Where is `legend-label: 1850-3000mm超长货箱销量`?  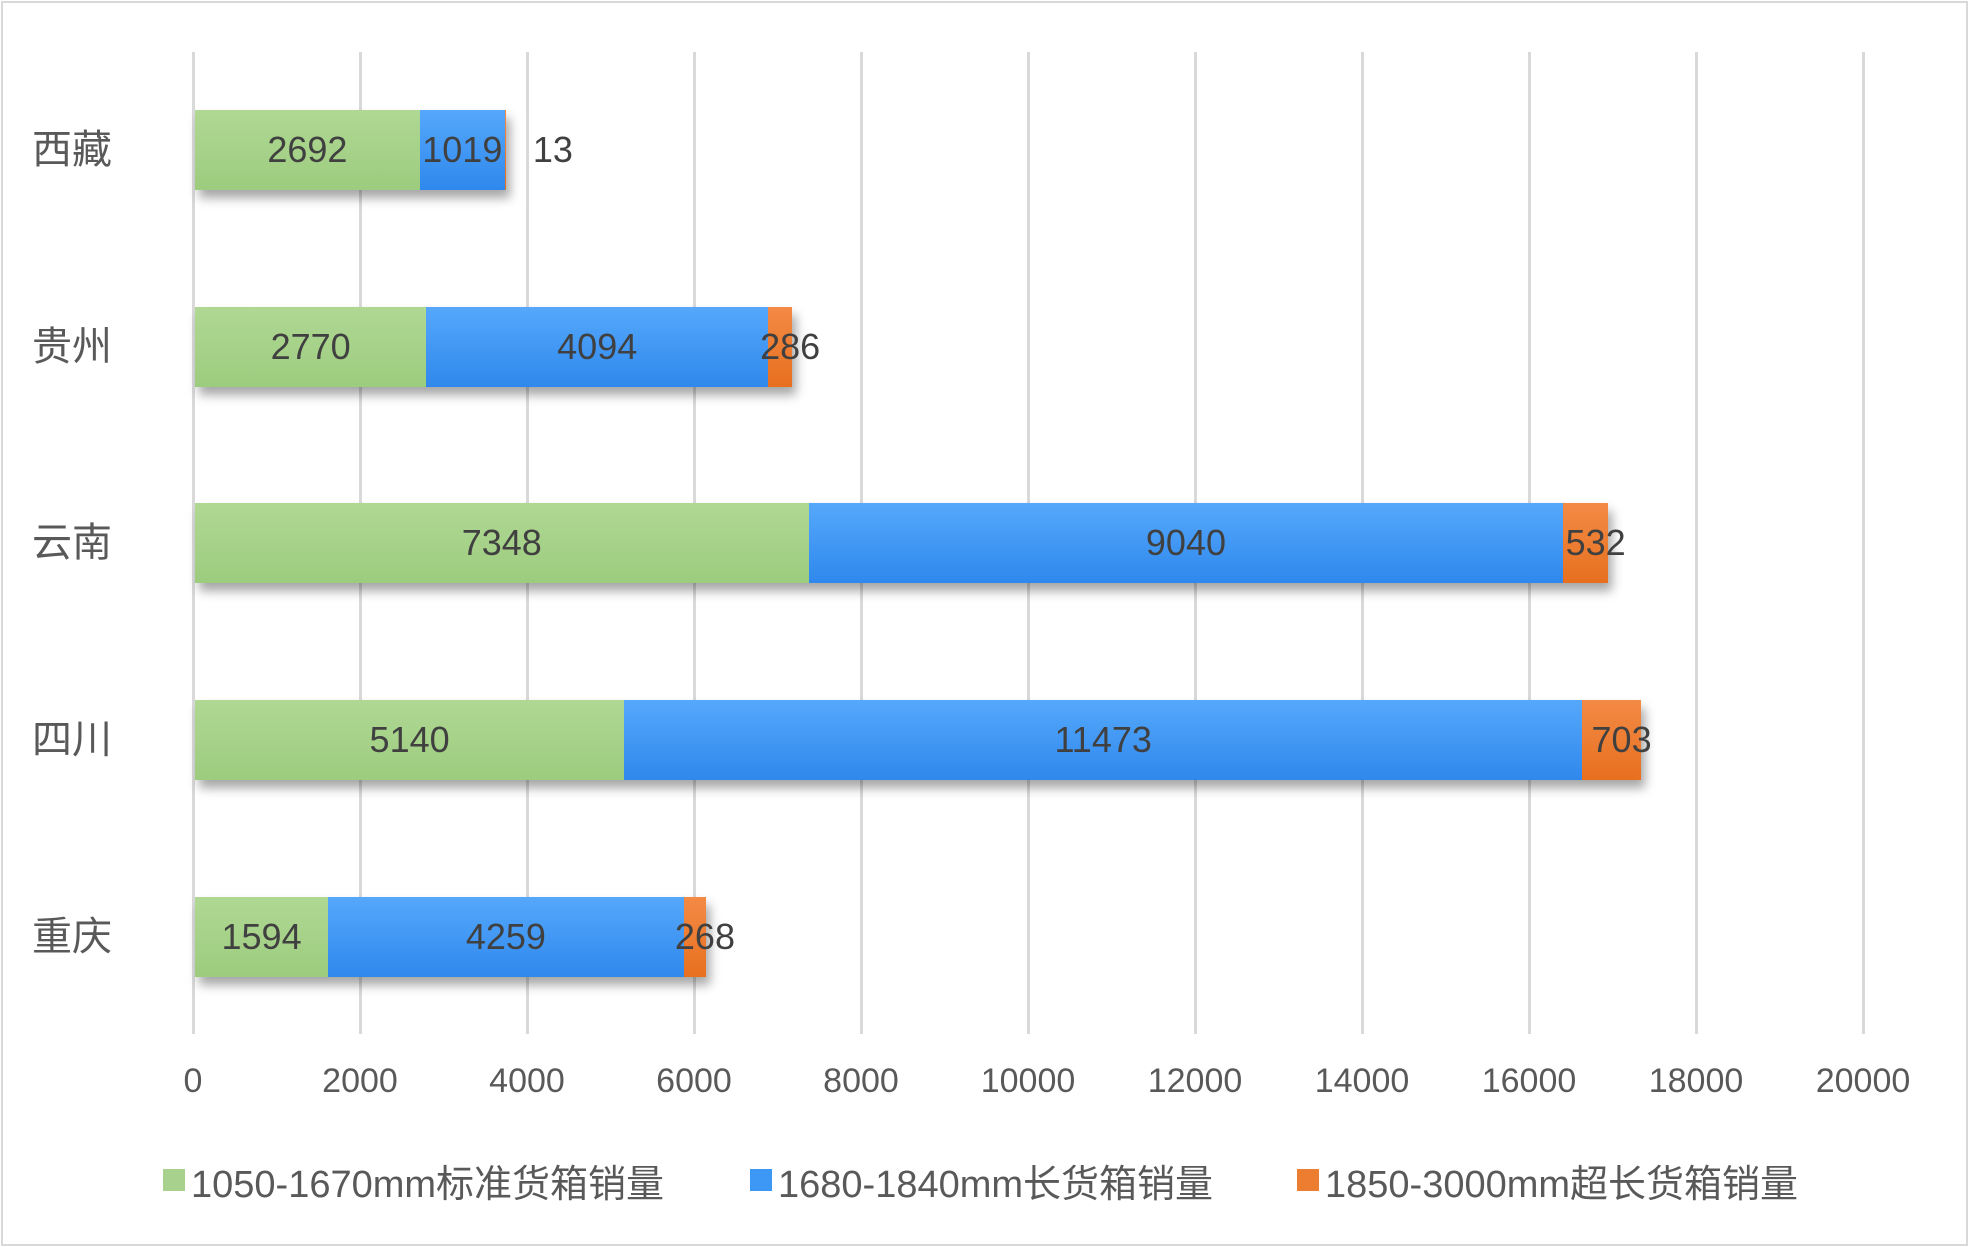
legend-label: 1850-3000mm超长货箱销量 is located at coordinates (1562, 1184).